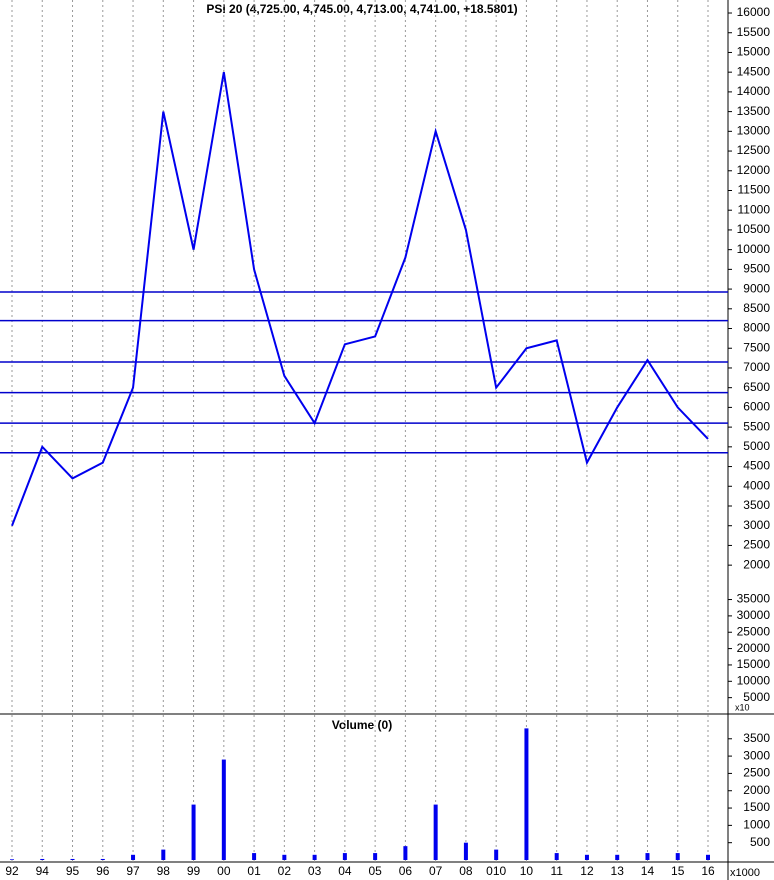 Image resolution: width=774 pixels, height=880 pixels. I want to click on y-tick-label: 4500, so click(756, 466).